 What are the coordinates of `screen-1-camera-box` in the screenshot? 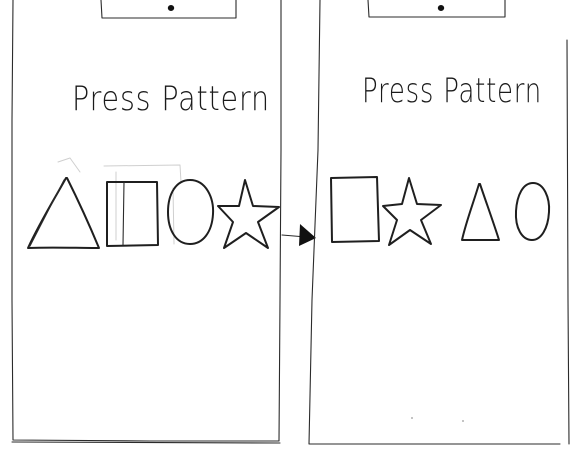 It's located at (168, 9).